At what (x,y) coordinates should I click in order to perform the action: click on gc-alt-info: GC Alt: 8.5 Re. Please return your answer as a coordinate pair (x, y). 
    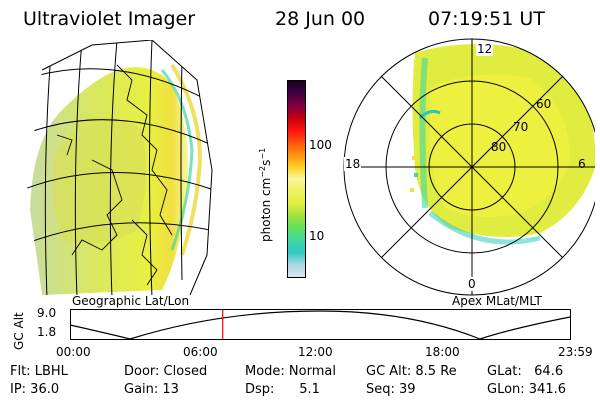
    Looking at the image, I should click on (411, 371).